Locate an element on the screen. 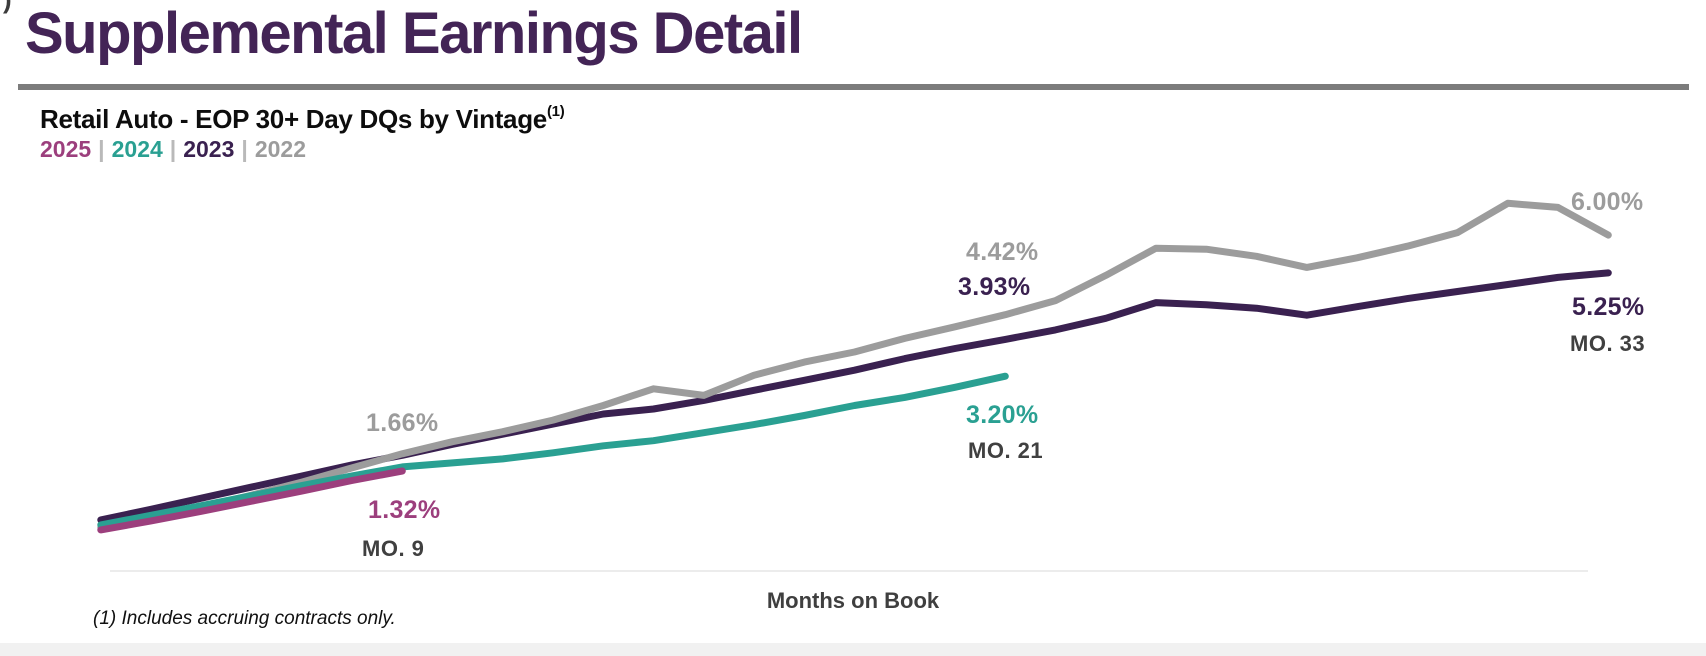  label-2025-end: 1.32% is located at coordinates (404, 510).